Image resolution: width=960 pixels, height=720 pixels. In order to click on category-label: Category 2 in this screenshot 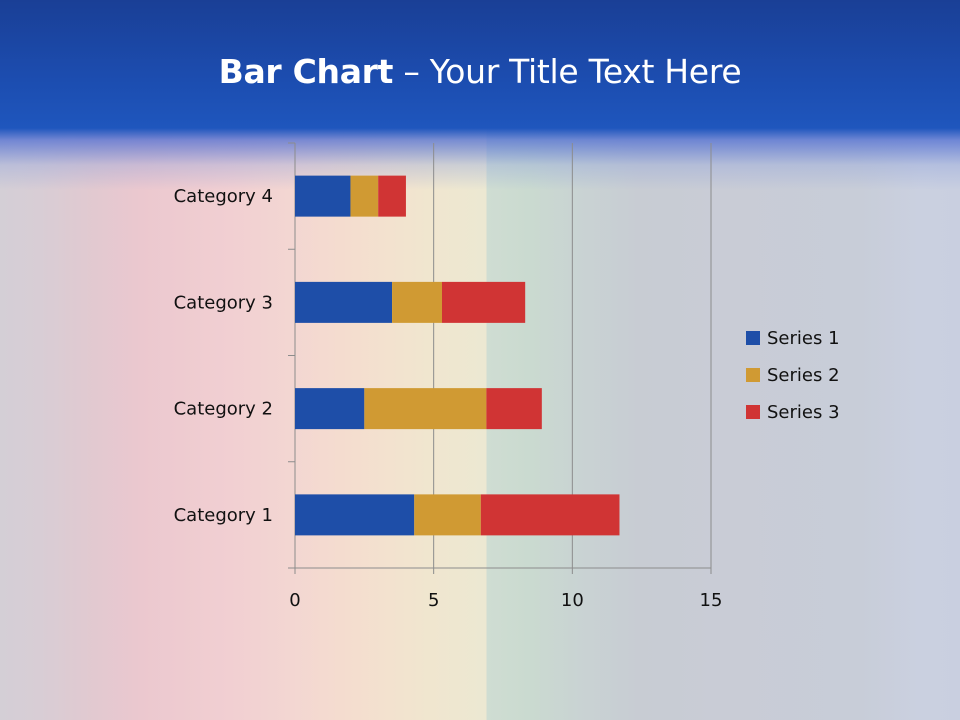, I will do `click(223, 409)`.